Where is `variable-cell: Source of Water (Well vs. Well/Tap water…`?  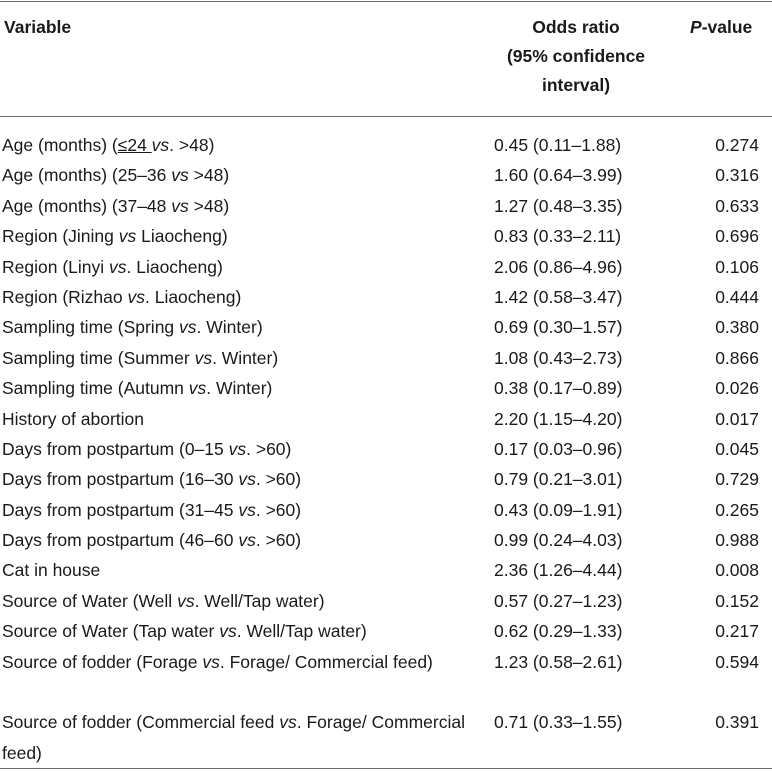 variable-cell: Source of Water (Well vs. Well/Tap water… is located at coordinates (163, 600).